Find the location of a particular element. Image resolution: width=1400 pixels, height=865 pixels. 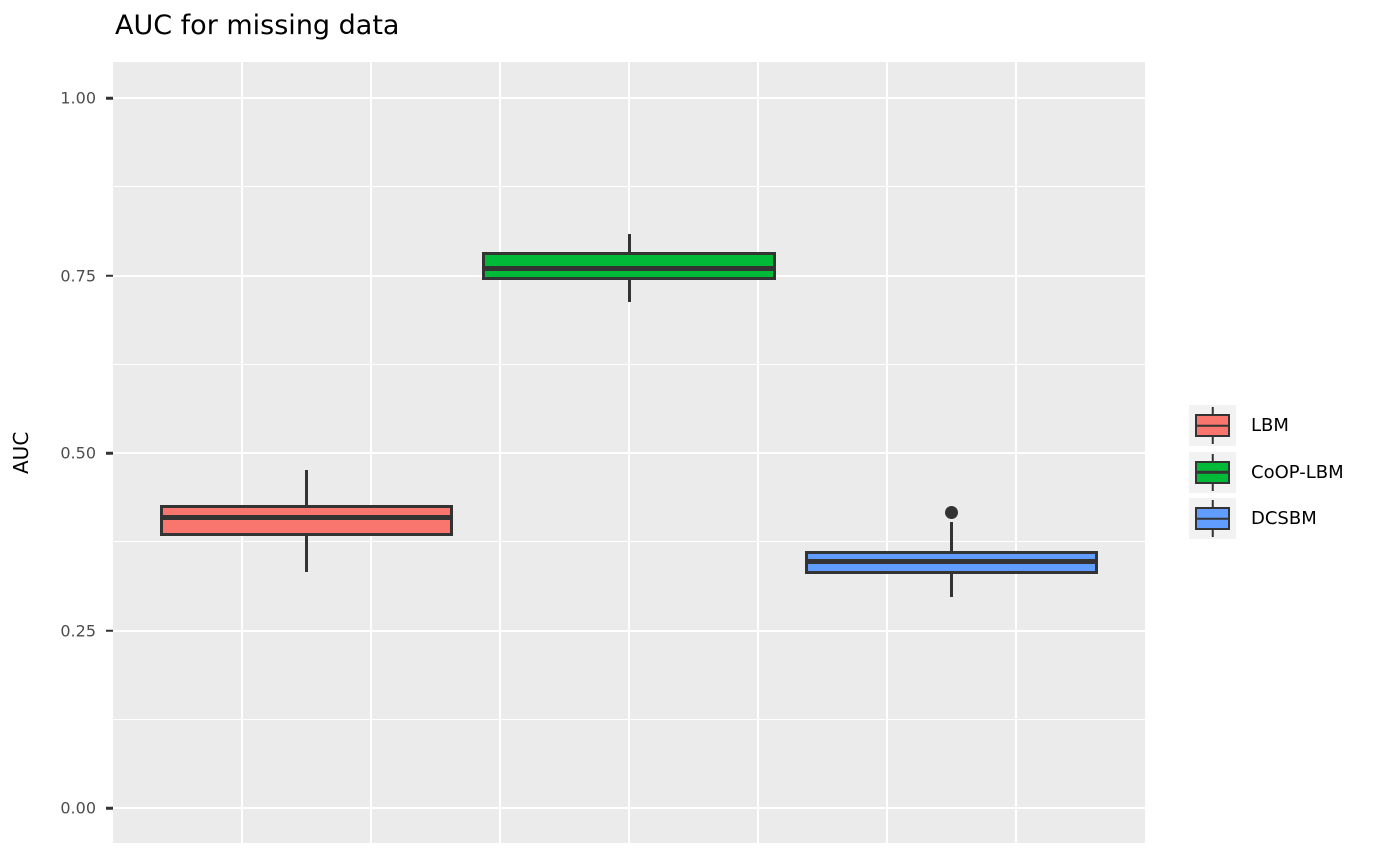

boxplot-median-lbm is located at coordinates (306, 517).